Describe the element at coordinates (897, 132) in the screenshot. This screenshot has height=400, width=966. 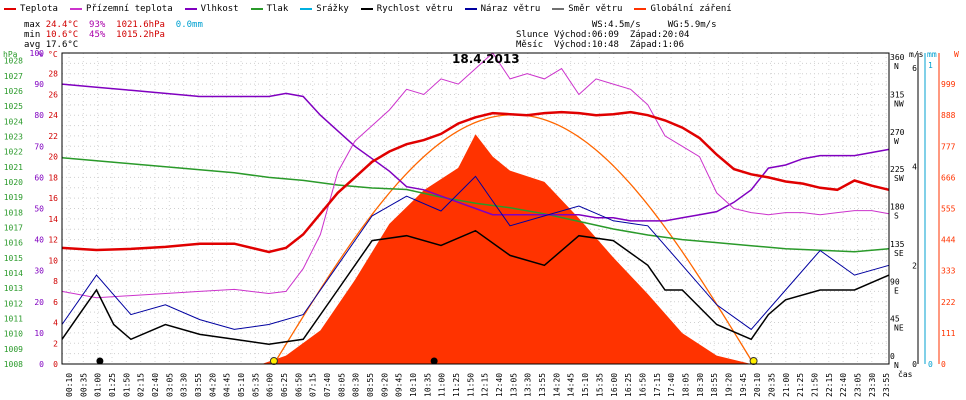
I see `direction-tick-value: 270` at that location.